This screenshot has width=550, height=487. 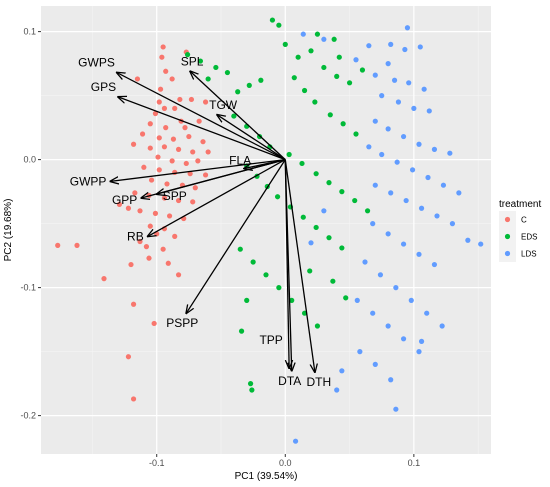 What do you see at coordinates (201, 117) in the screenshot?
I see `loading-arrow-gwps` at bounding box center [201, 117].